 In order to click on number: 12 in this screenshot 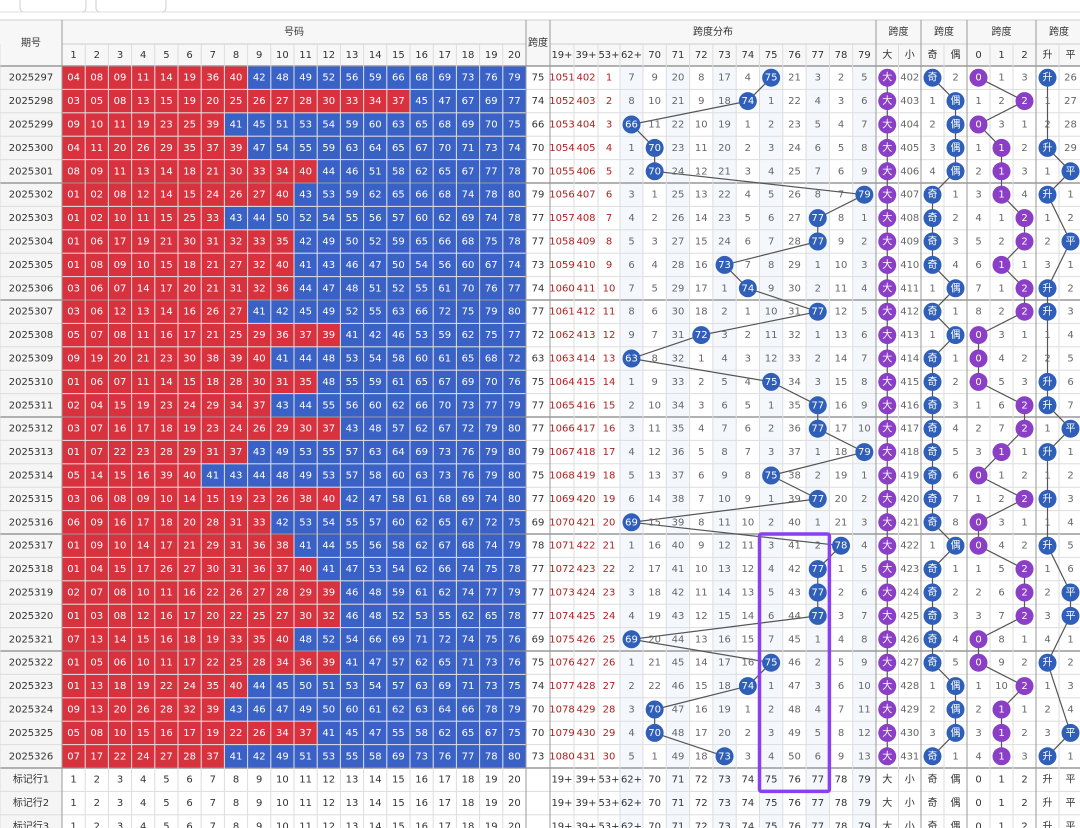, I will do `click(143, 616)`.